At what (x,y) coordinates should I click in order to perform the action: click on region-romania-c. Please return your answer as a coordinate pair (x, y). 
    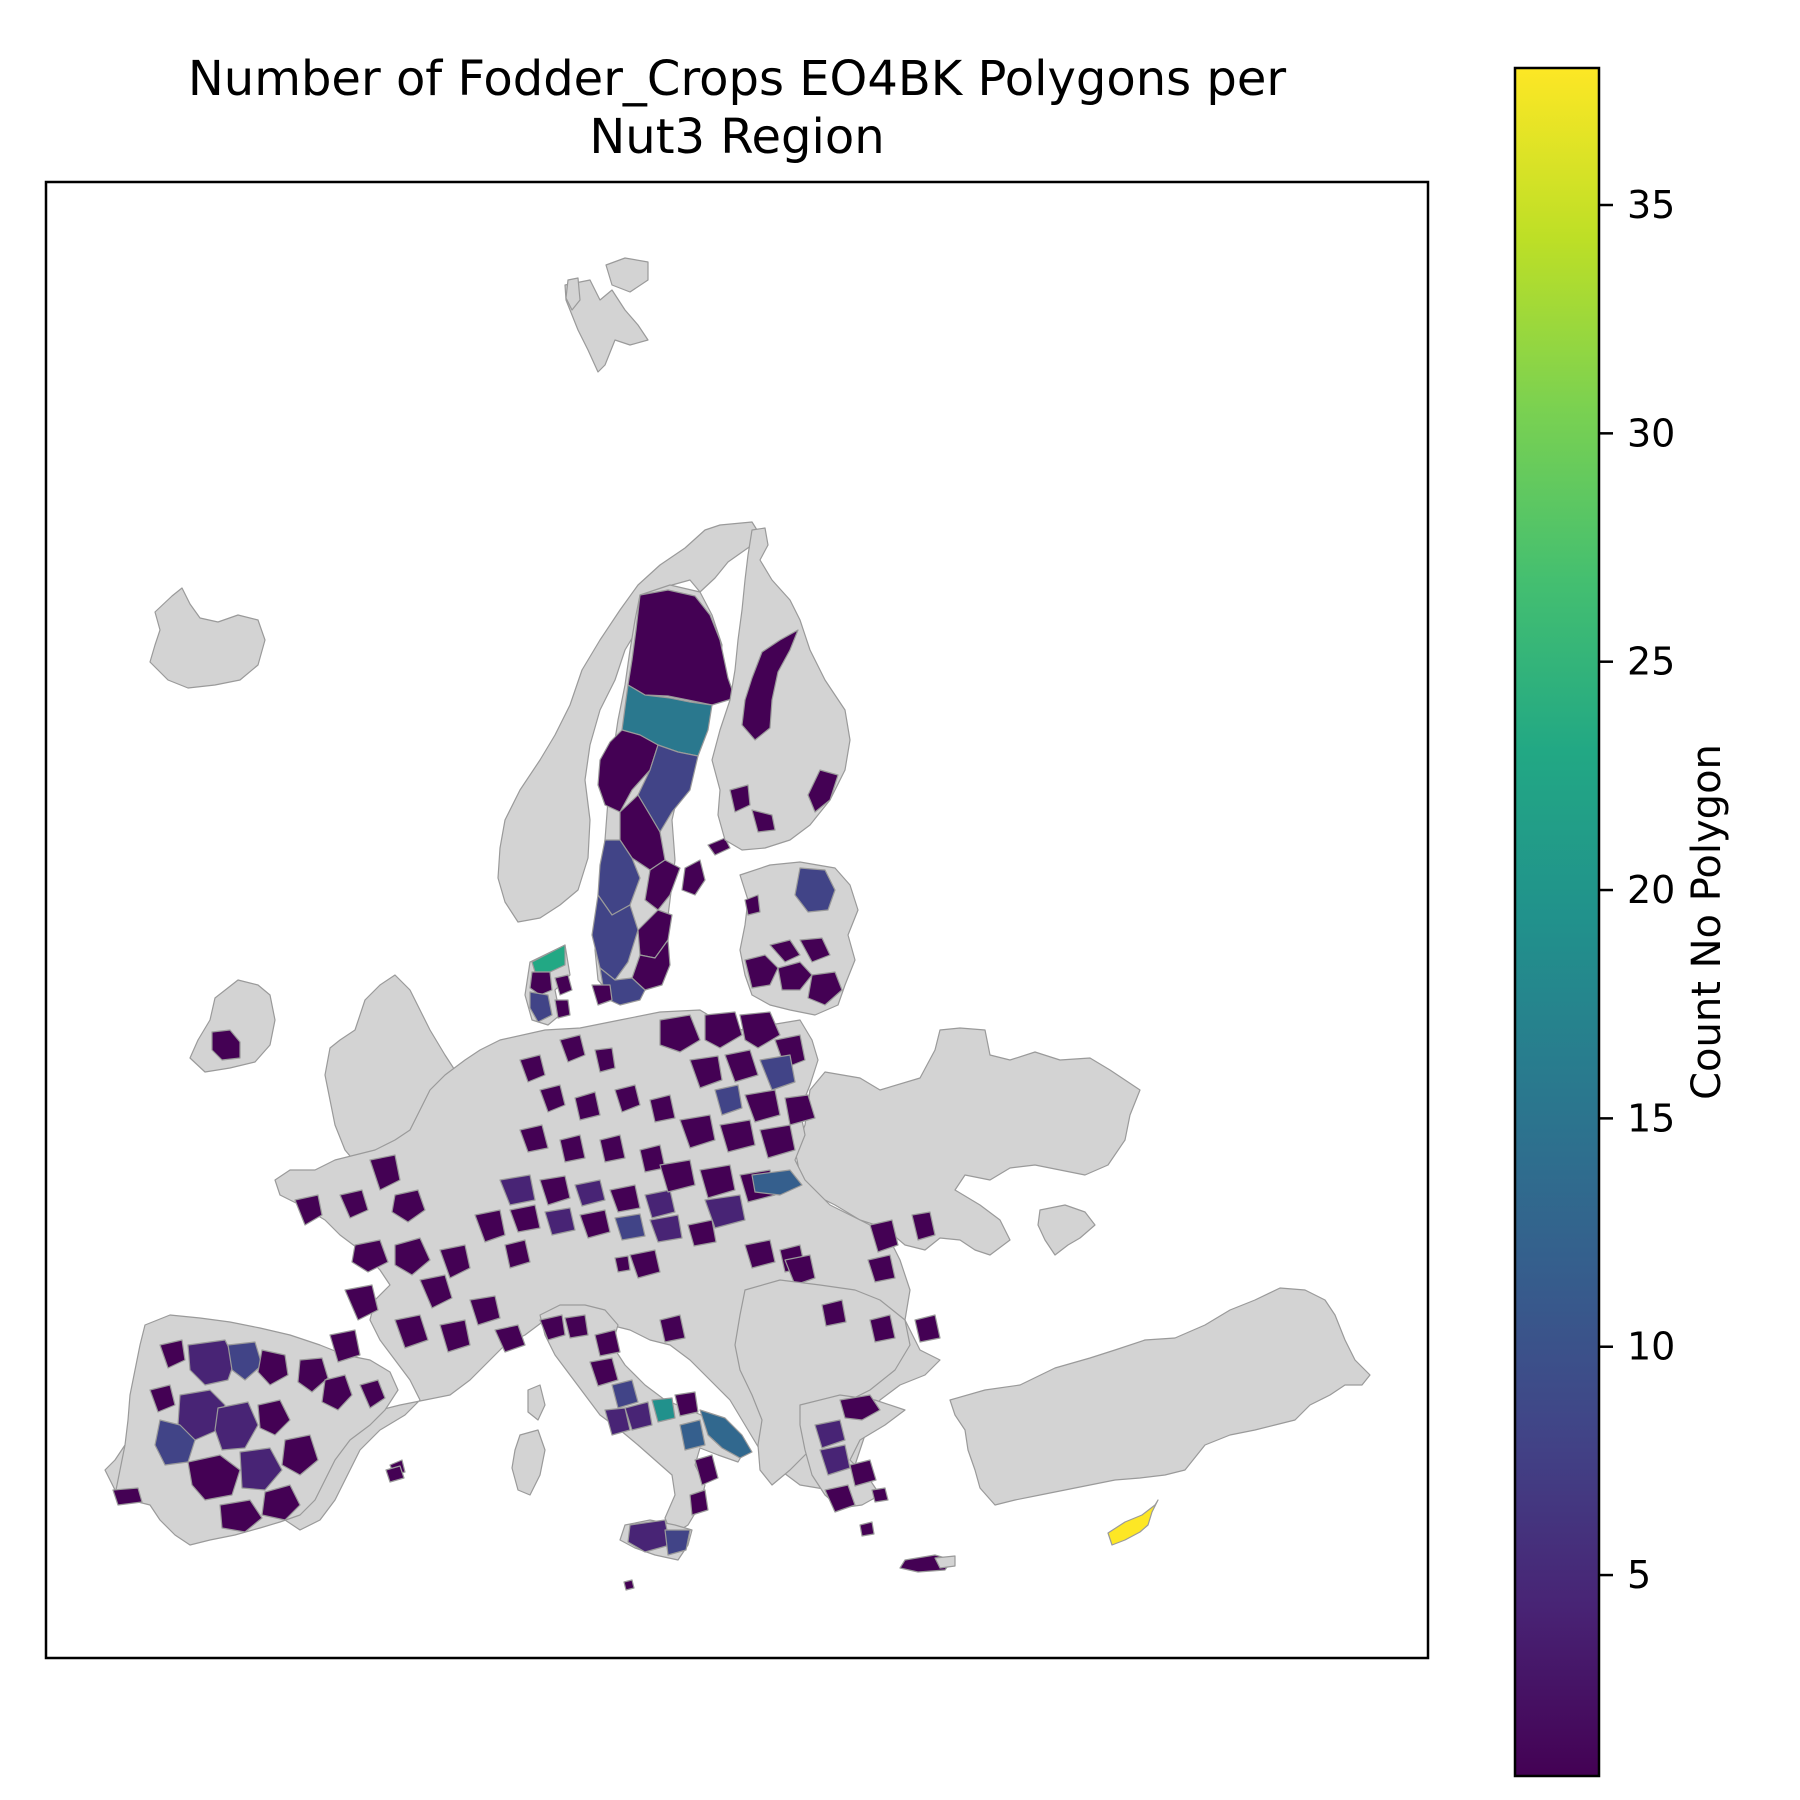
    Looking at the image, I should click on (881, 1268).